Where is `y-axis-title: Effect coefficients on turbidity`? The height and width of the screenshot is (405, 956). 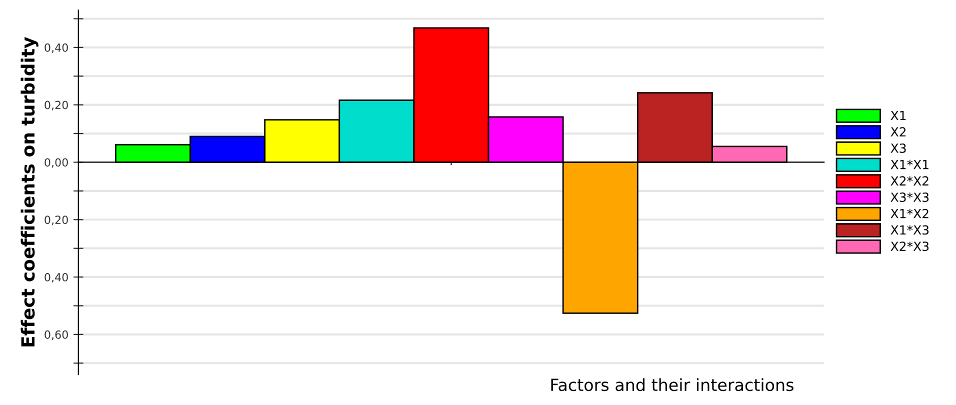 y-axis-title: Effect coefficients on turbidity is located at coordinates (29, 191).